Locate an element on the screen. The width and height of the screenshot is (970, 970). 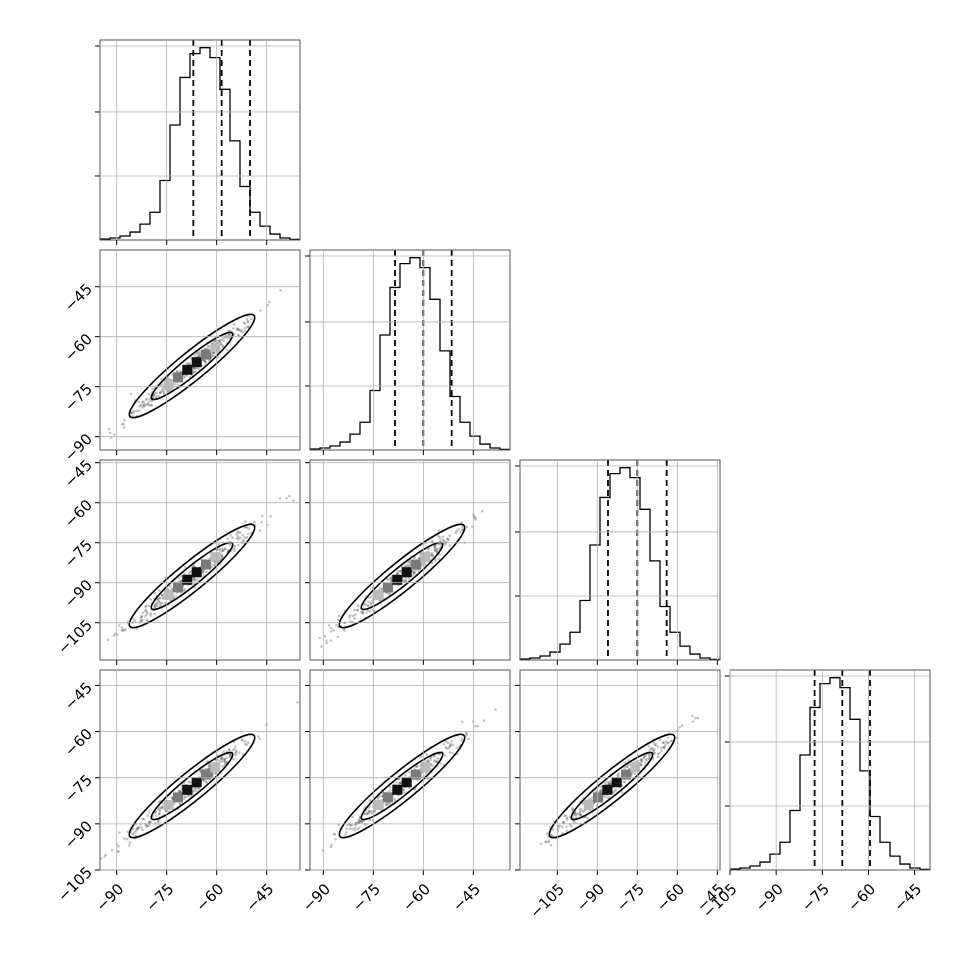
scatter-content is located at coordinates (619, 780).